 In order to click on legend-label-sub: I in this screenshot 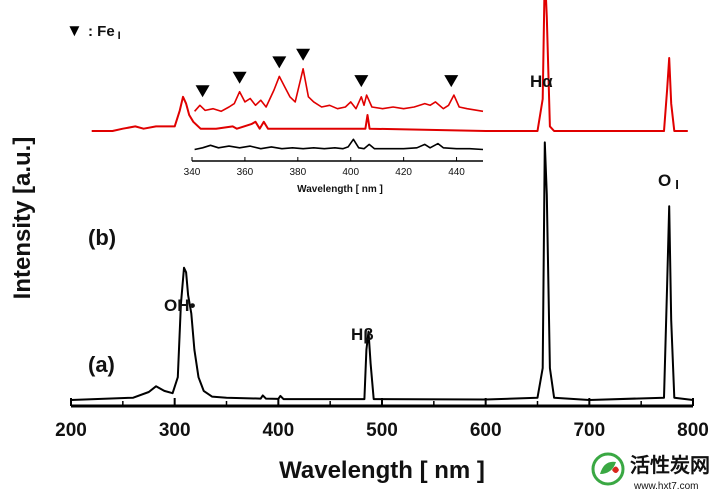, I will do `click(119, 36)`.